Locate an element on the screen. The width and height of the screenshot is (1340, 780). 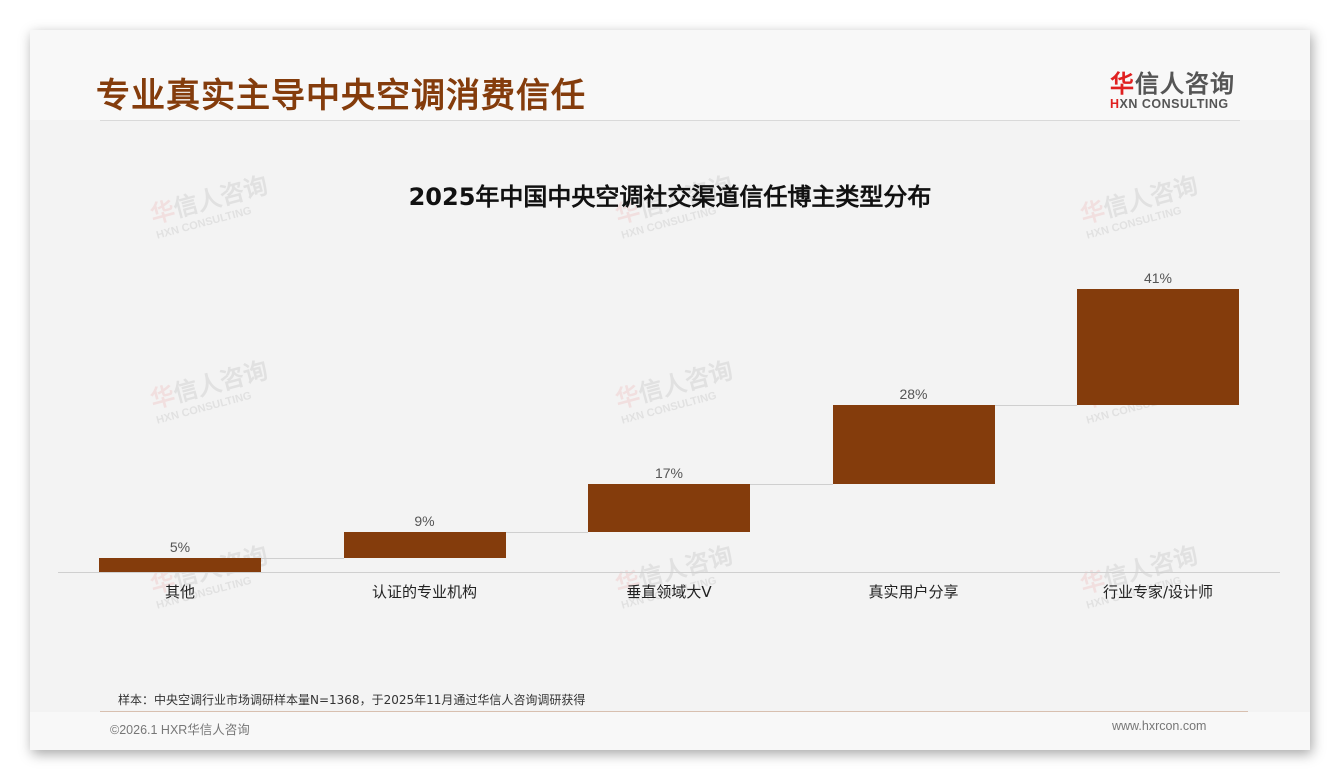
value-label: 17% is located at coordinates (669, 473).